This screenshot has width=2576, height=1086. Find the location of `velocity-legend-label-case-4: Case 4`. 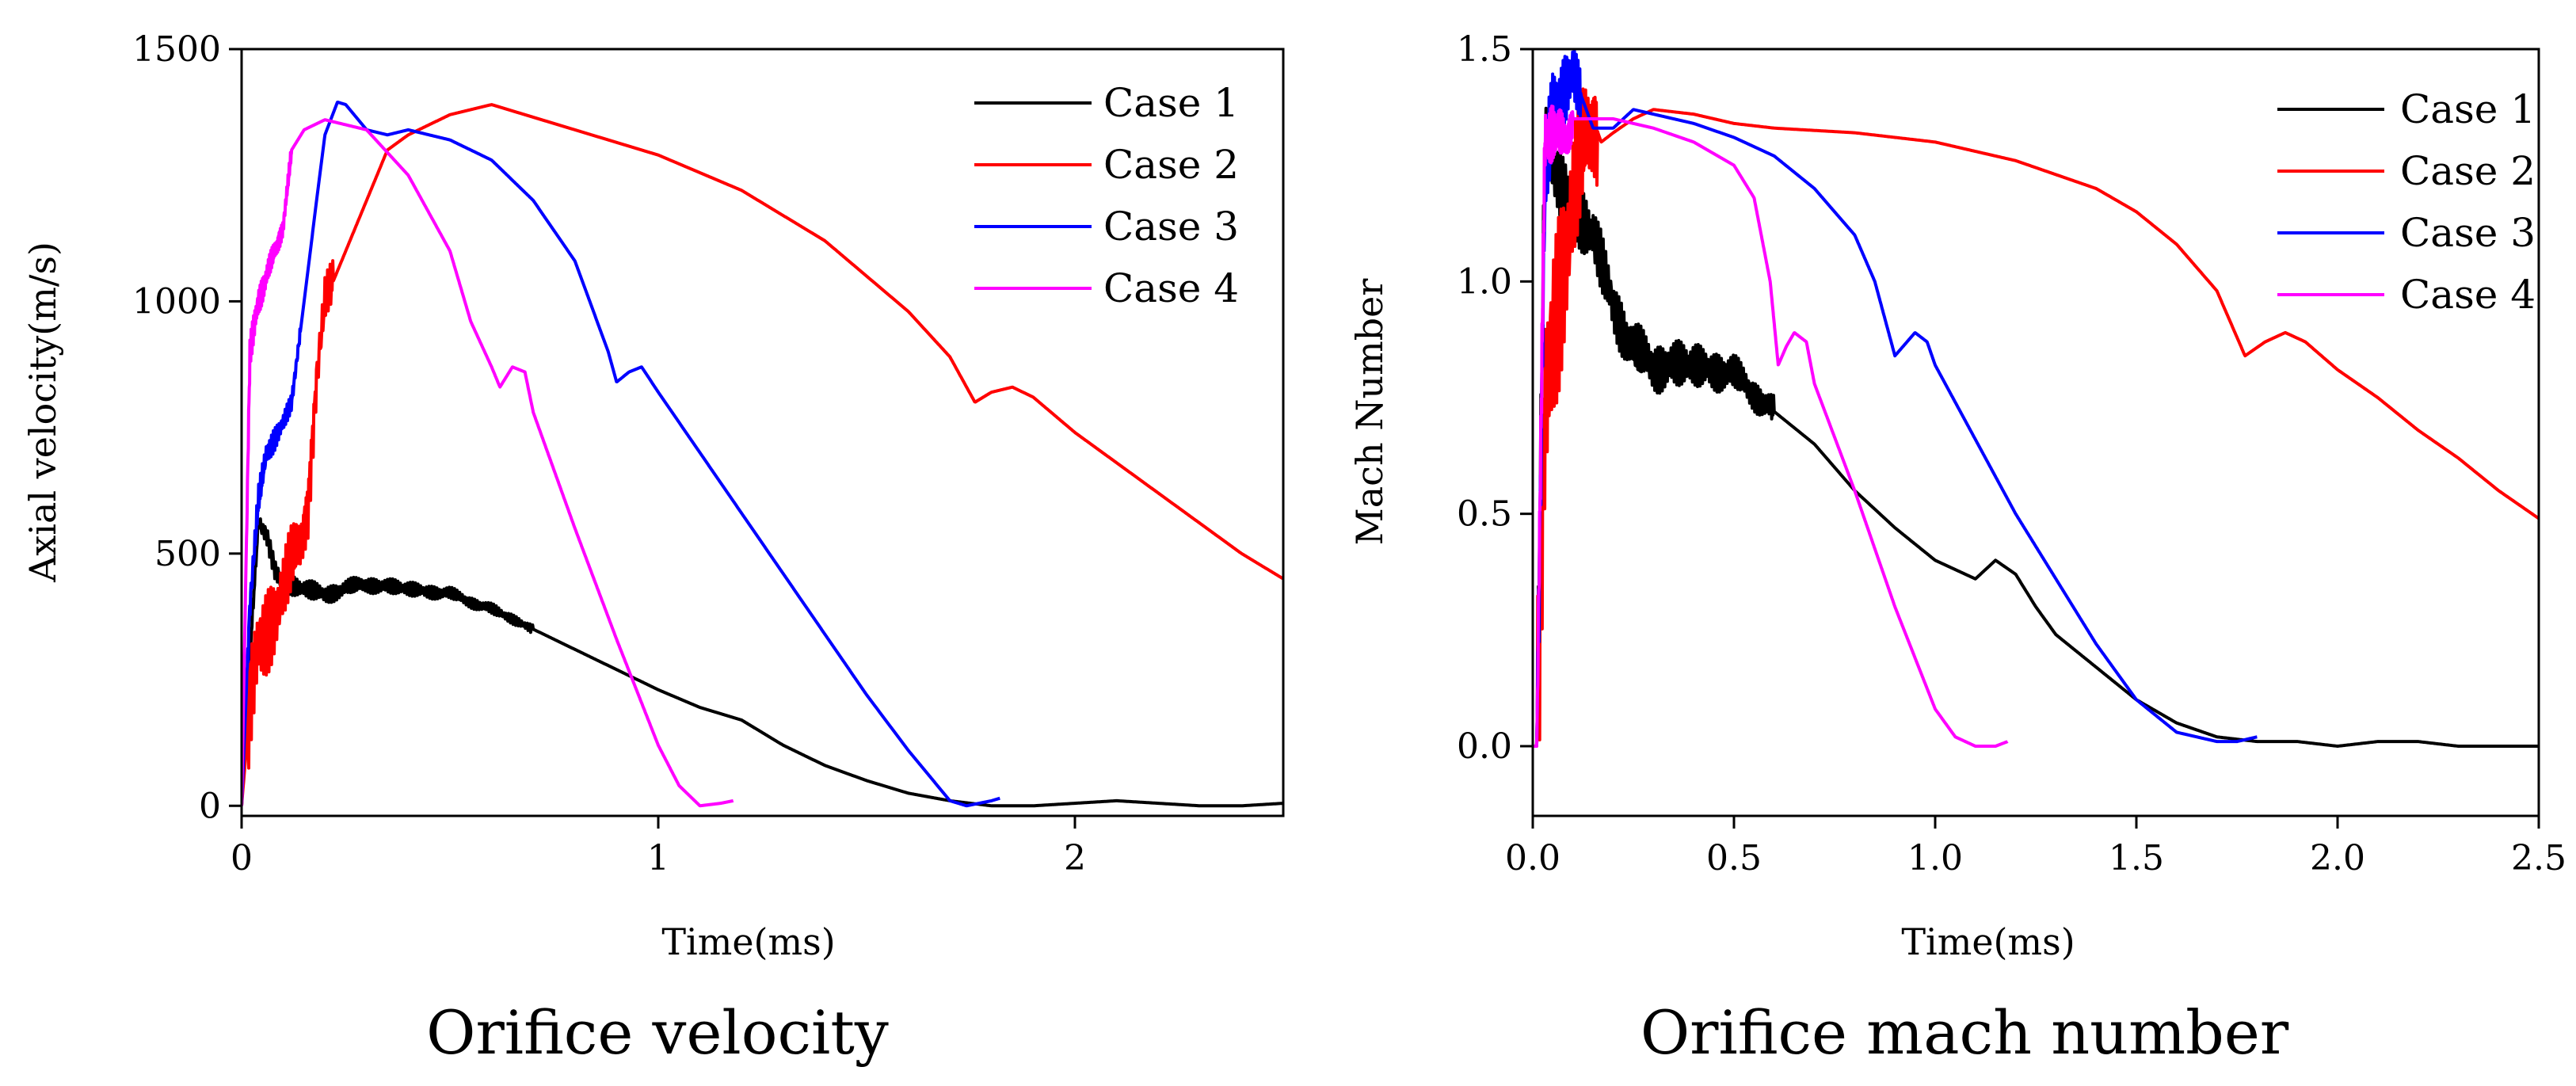

velocity-legend-label-case-4: Case 4 is located at coordinates (1171, 288).